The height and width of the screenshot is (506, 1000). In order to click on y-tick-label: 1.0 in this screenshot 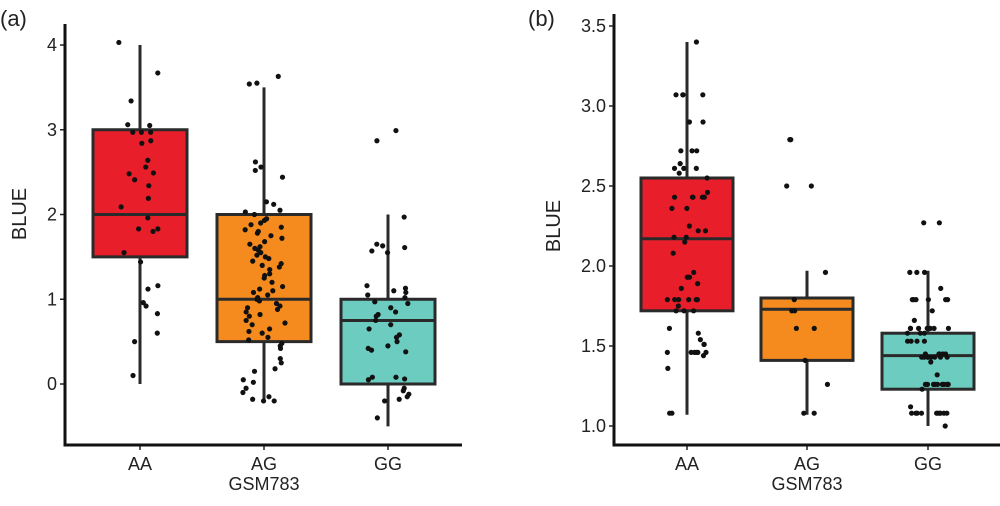, I will do `click(593, 426)`.